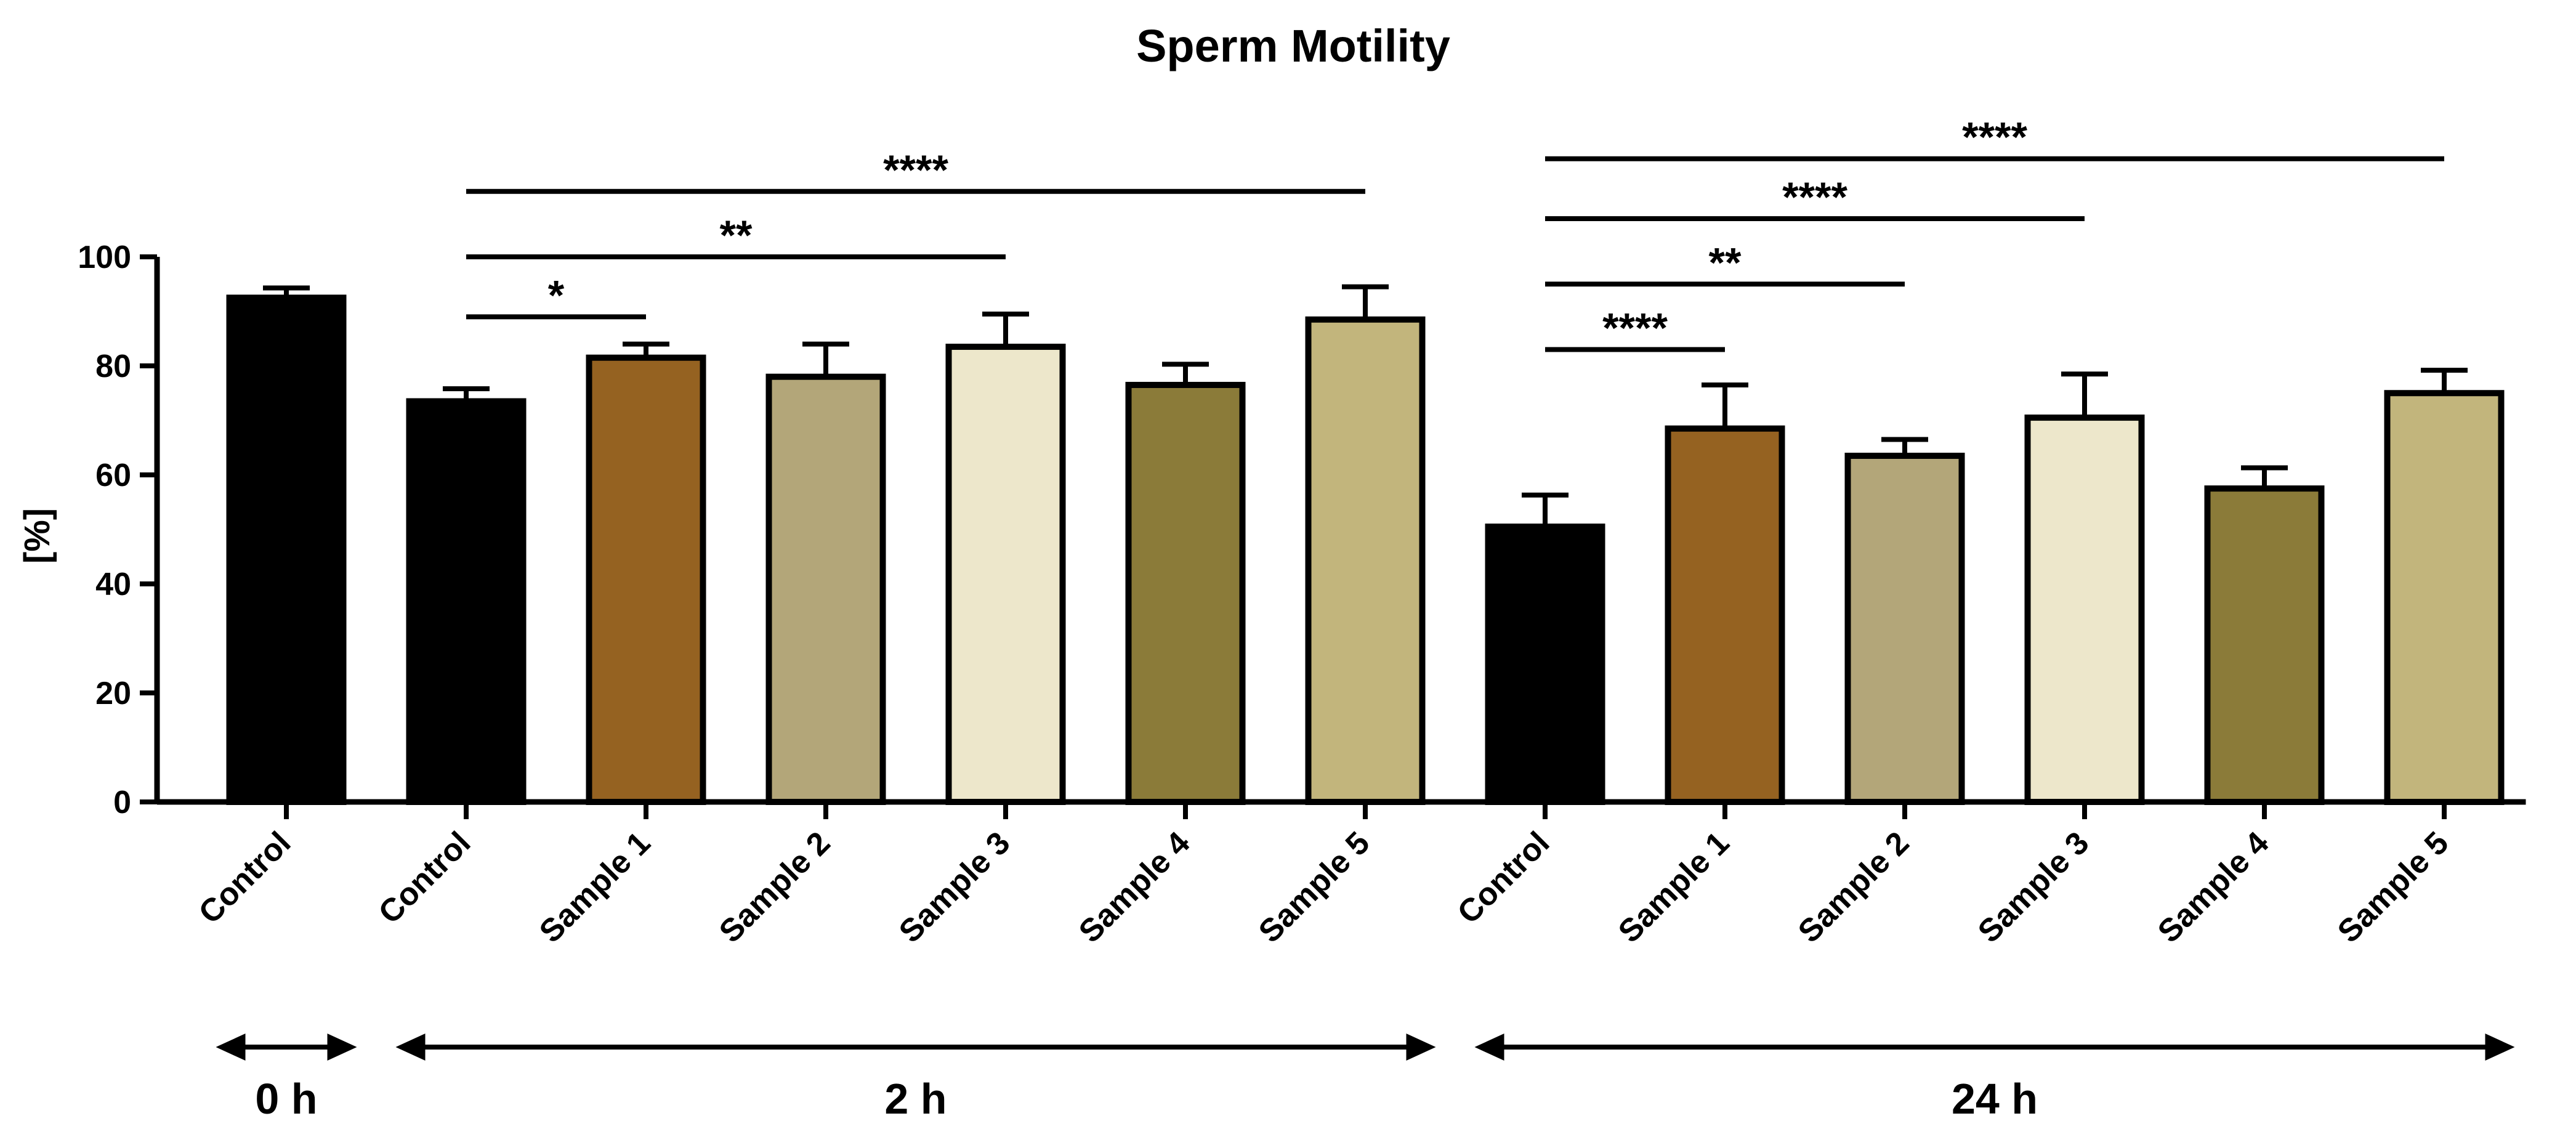 This screenshot has height=1137, width=2576. What do you see at coordinates (119, 530) in the screenshot?
I see `y-axis: 0 20 40 60 80 100` at bounding box center [119, 530].